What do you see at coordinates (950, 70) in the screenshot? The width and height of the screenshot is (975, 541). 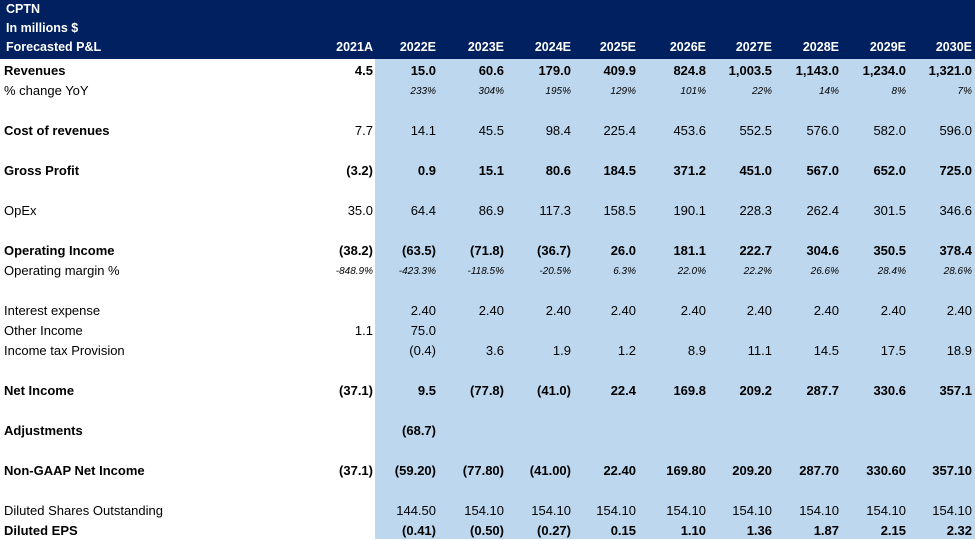 I see `table-cell: 1,321.0` at bounding box center [950, 70].